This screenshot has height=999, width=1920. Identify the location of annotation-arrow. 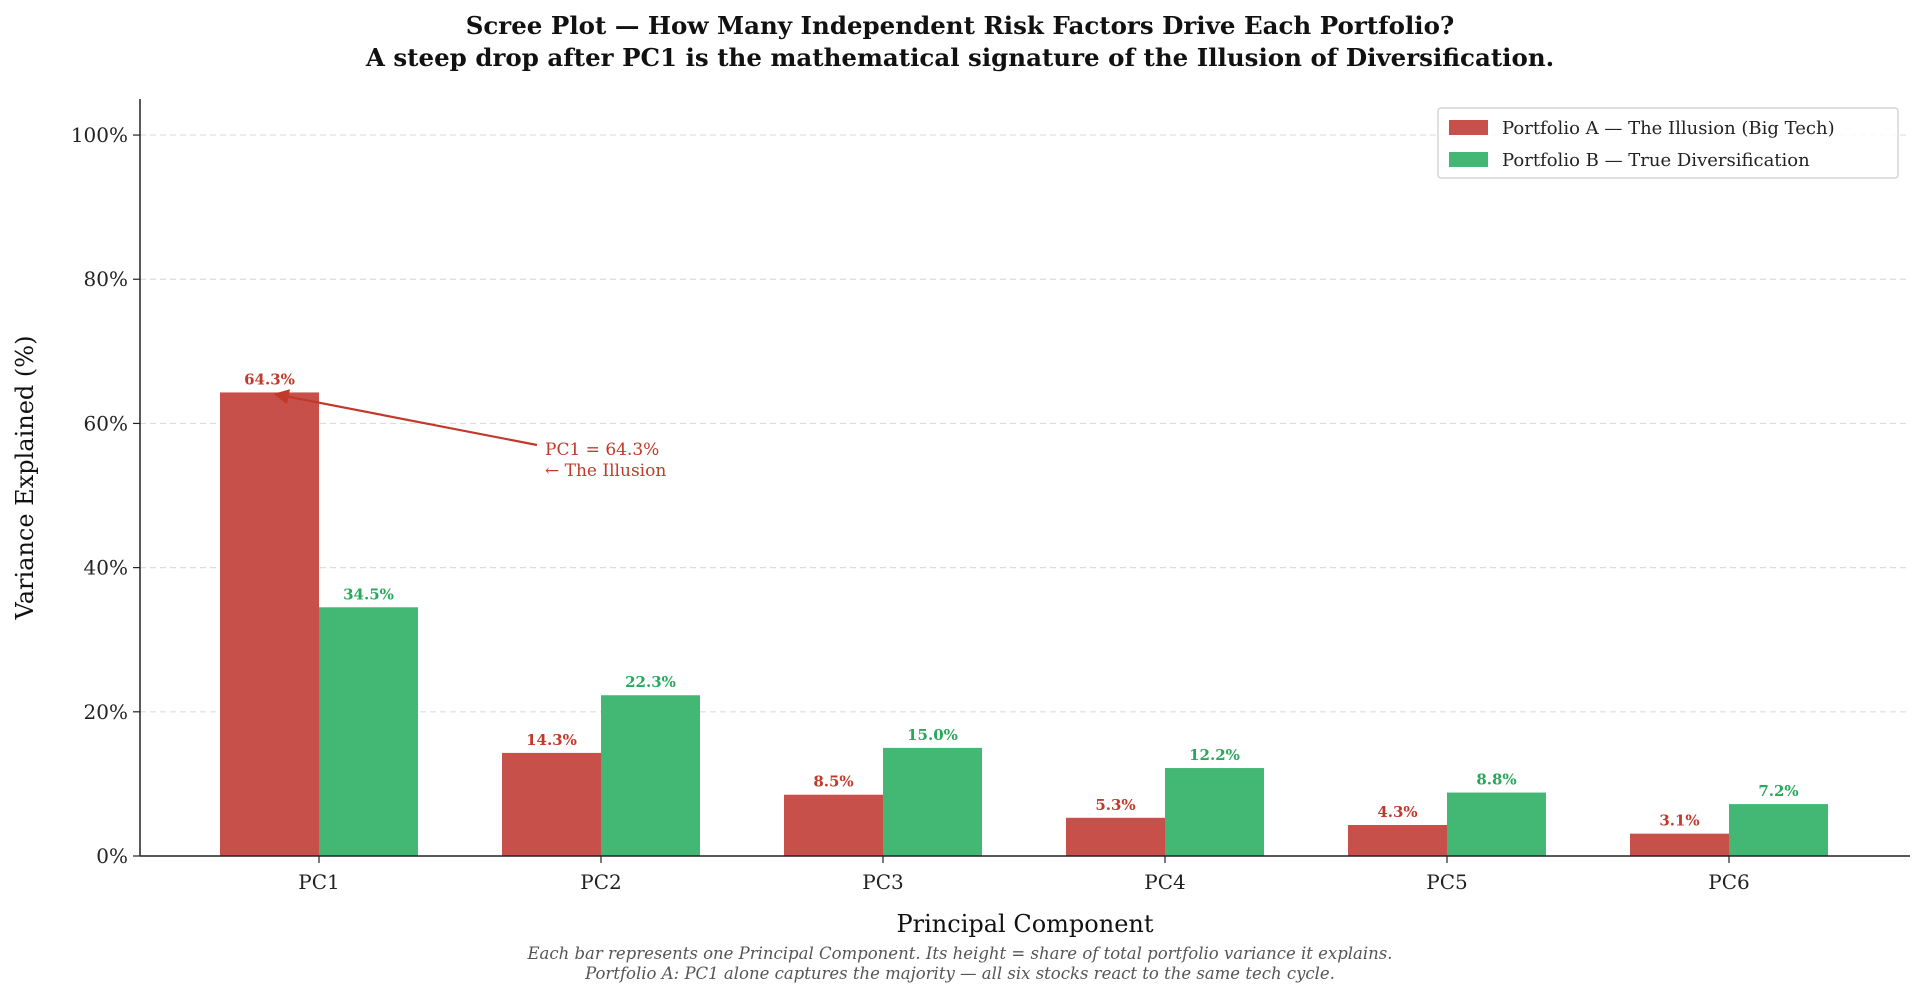
(405, 418).